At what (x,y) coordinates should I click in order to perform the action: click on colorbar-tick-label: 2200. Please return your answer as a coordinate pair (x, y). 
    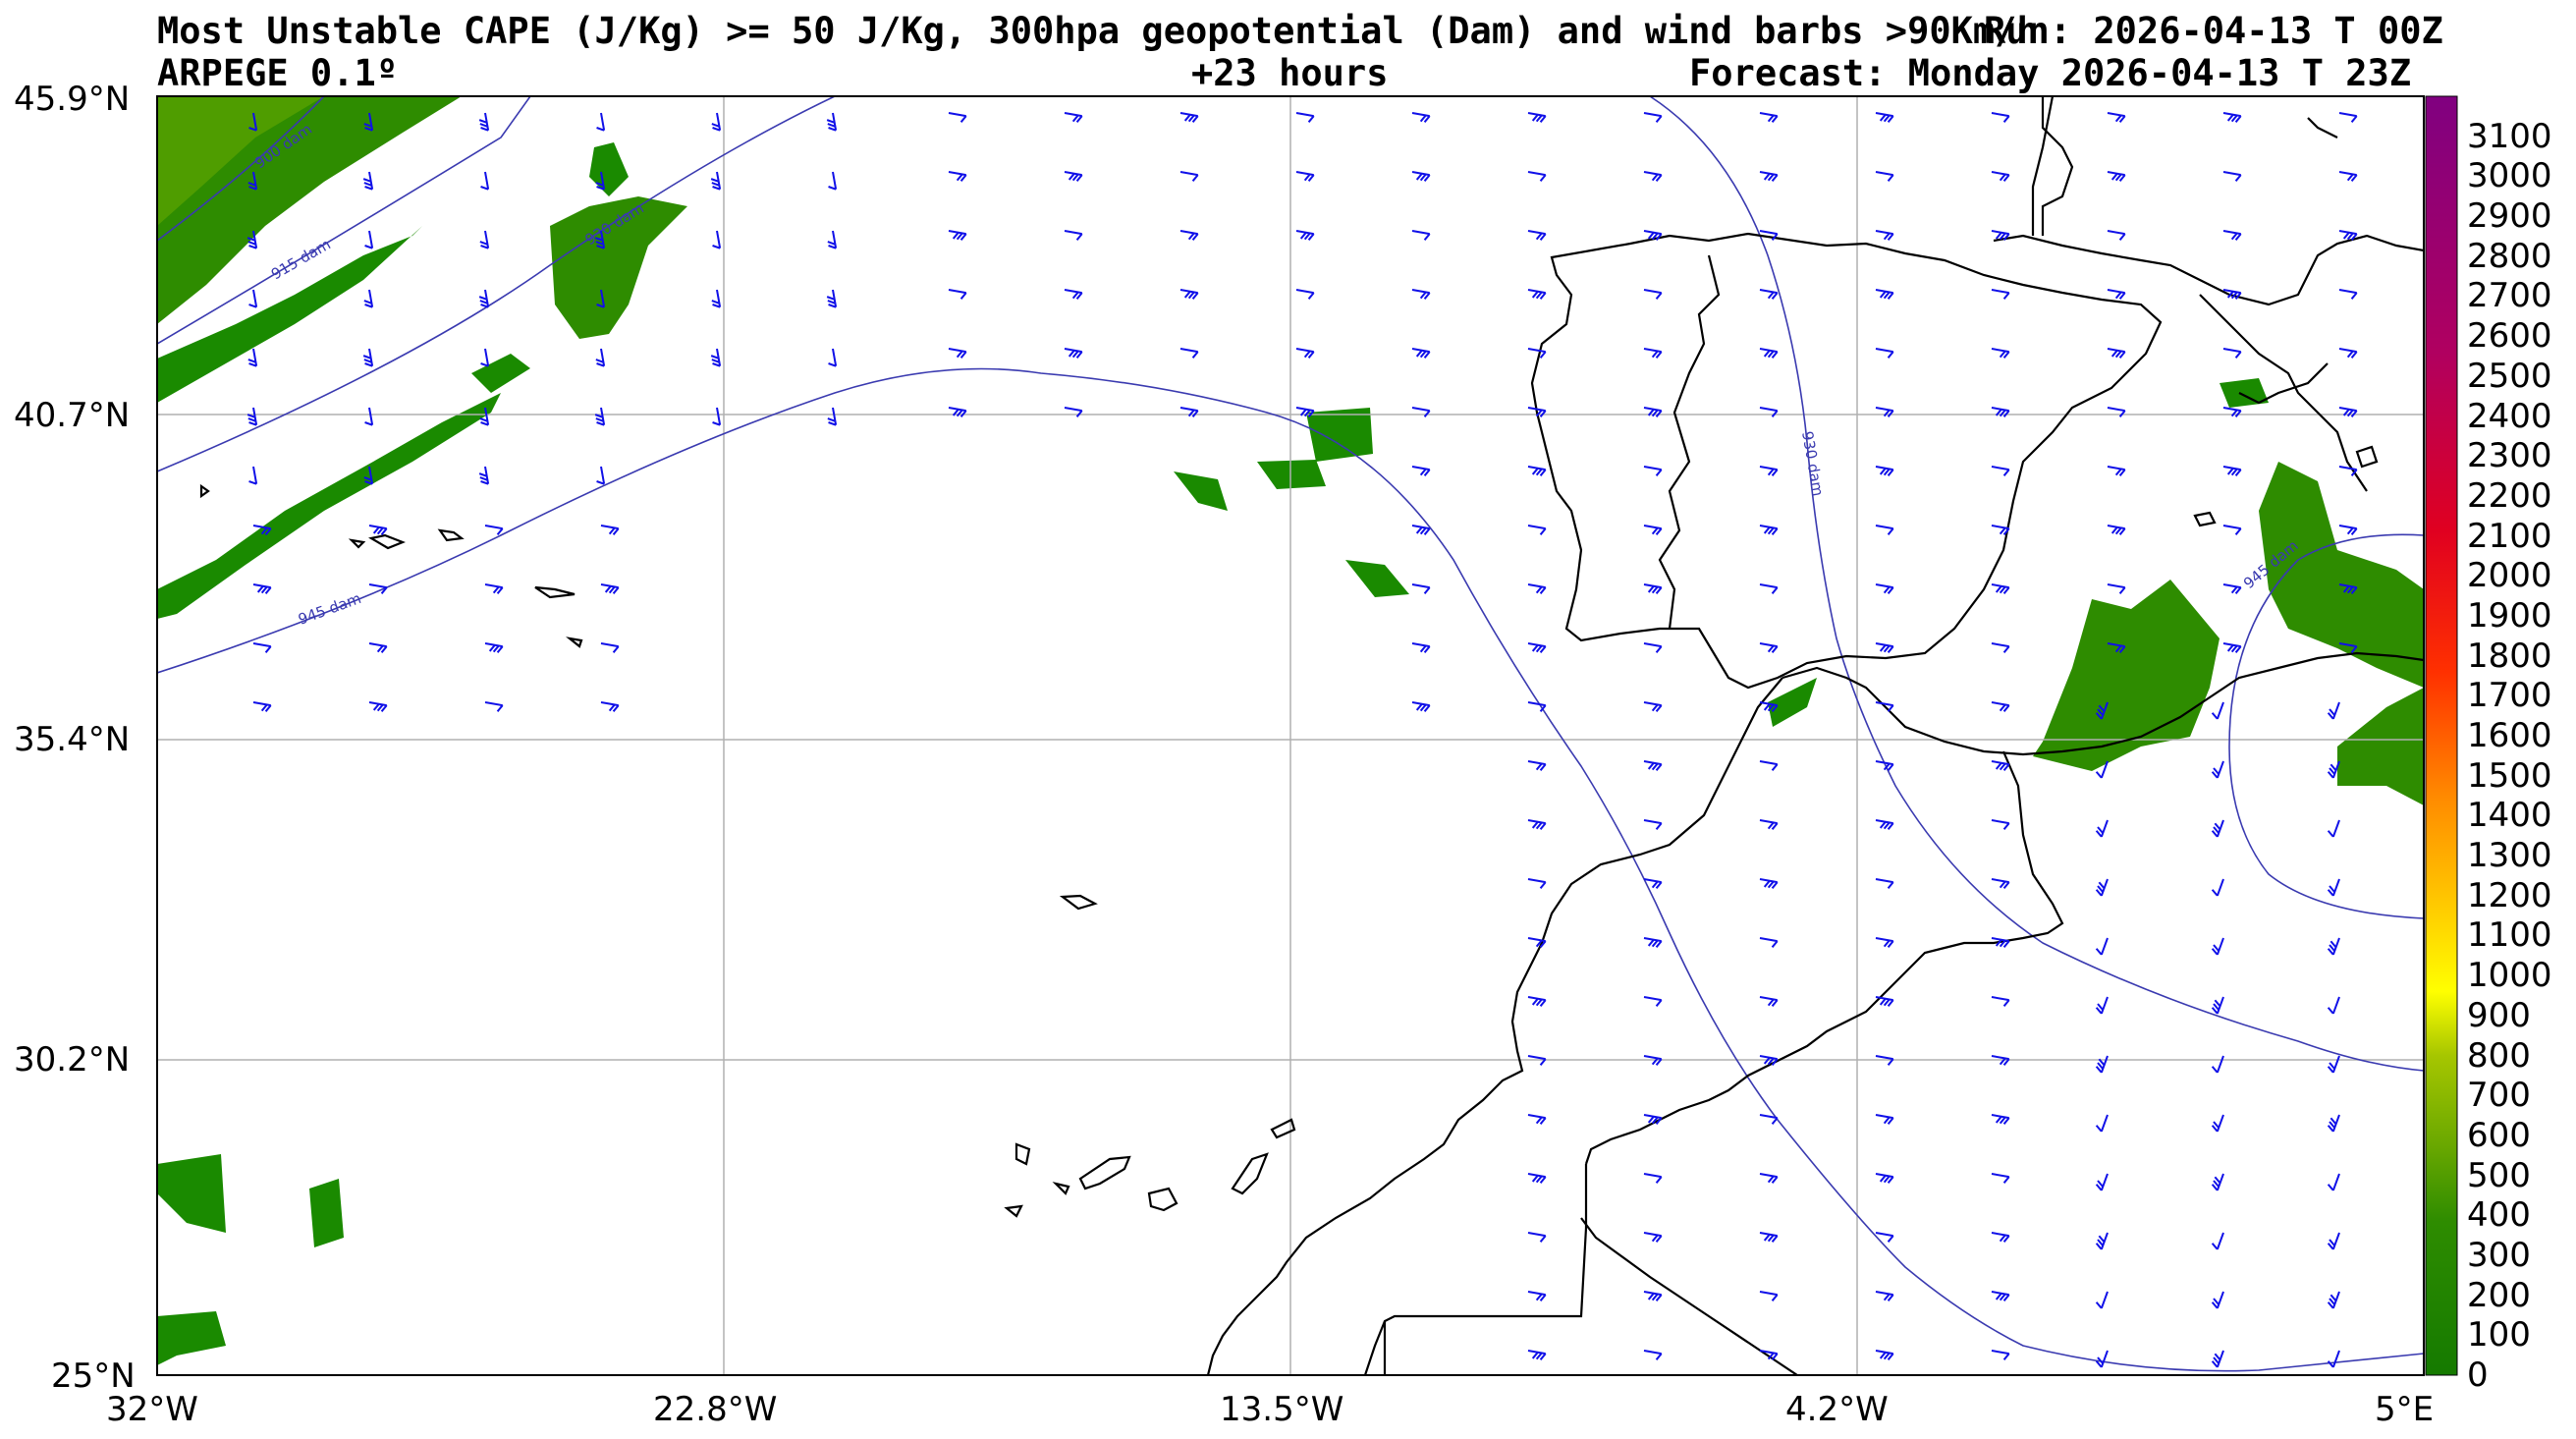
    Looking at the image, I should click on (2510, 496).